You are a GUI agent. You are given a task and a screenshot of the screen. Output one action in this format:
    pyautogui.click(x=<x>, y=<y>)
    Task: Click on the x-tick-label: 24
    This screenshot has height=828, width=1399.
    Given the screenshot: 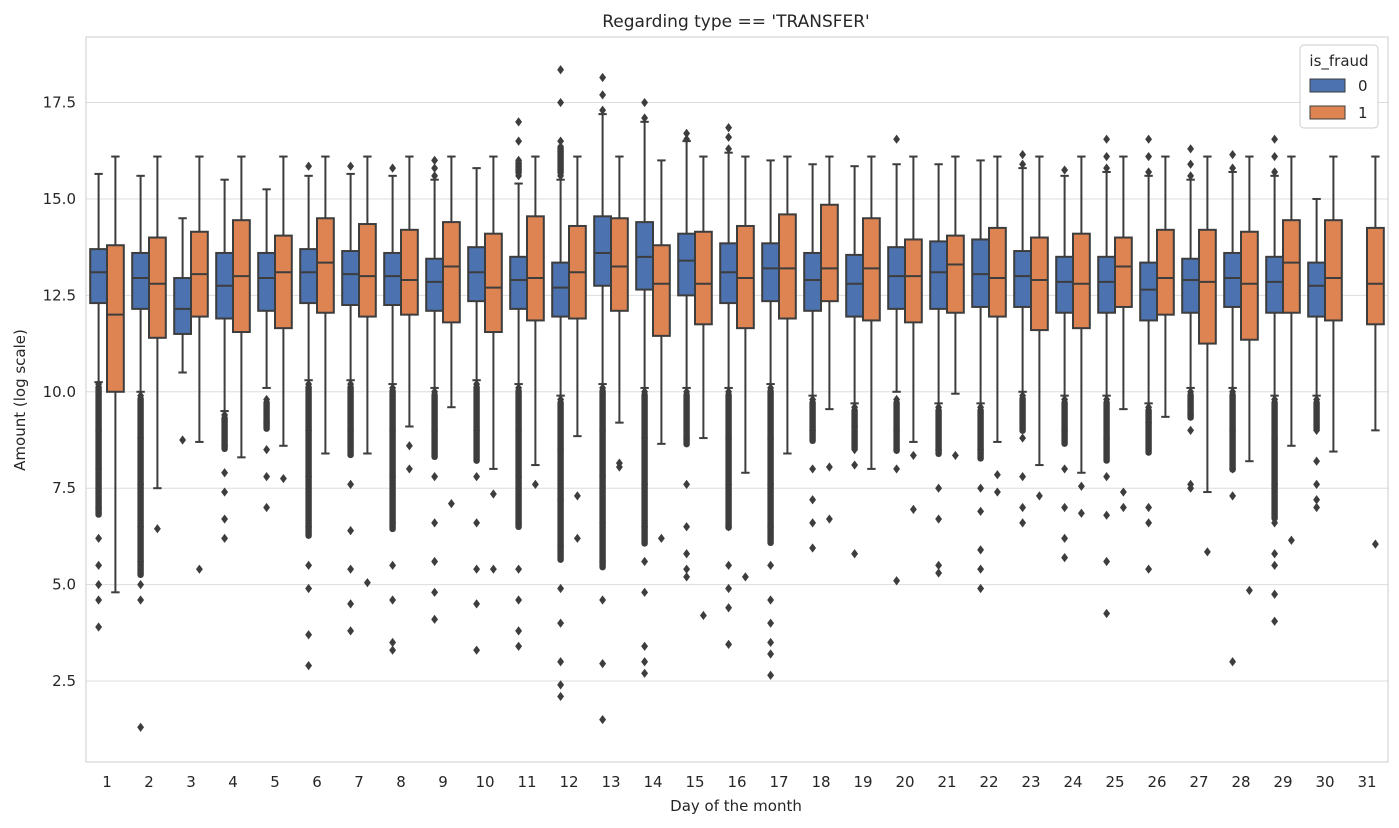 What is the action you would take?
    pyautogui.click(x=1072, y=782)
    